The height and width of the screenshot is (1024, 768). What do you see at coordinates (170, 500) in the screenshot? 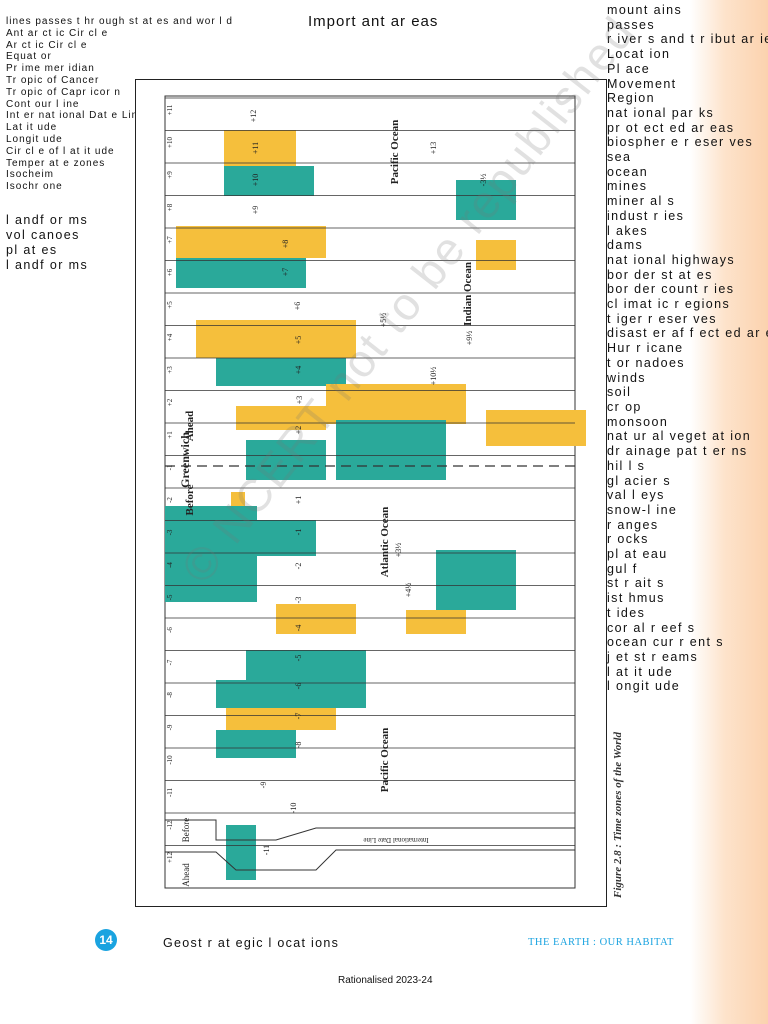
I see `scale-label: -2` at bounding box center [170, 500].